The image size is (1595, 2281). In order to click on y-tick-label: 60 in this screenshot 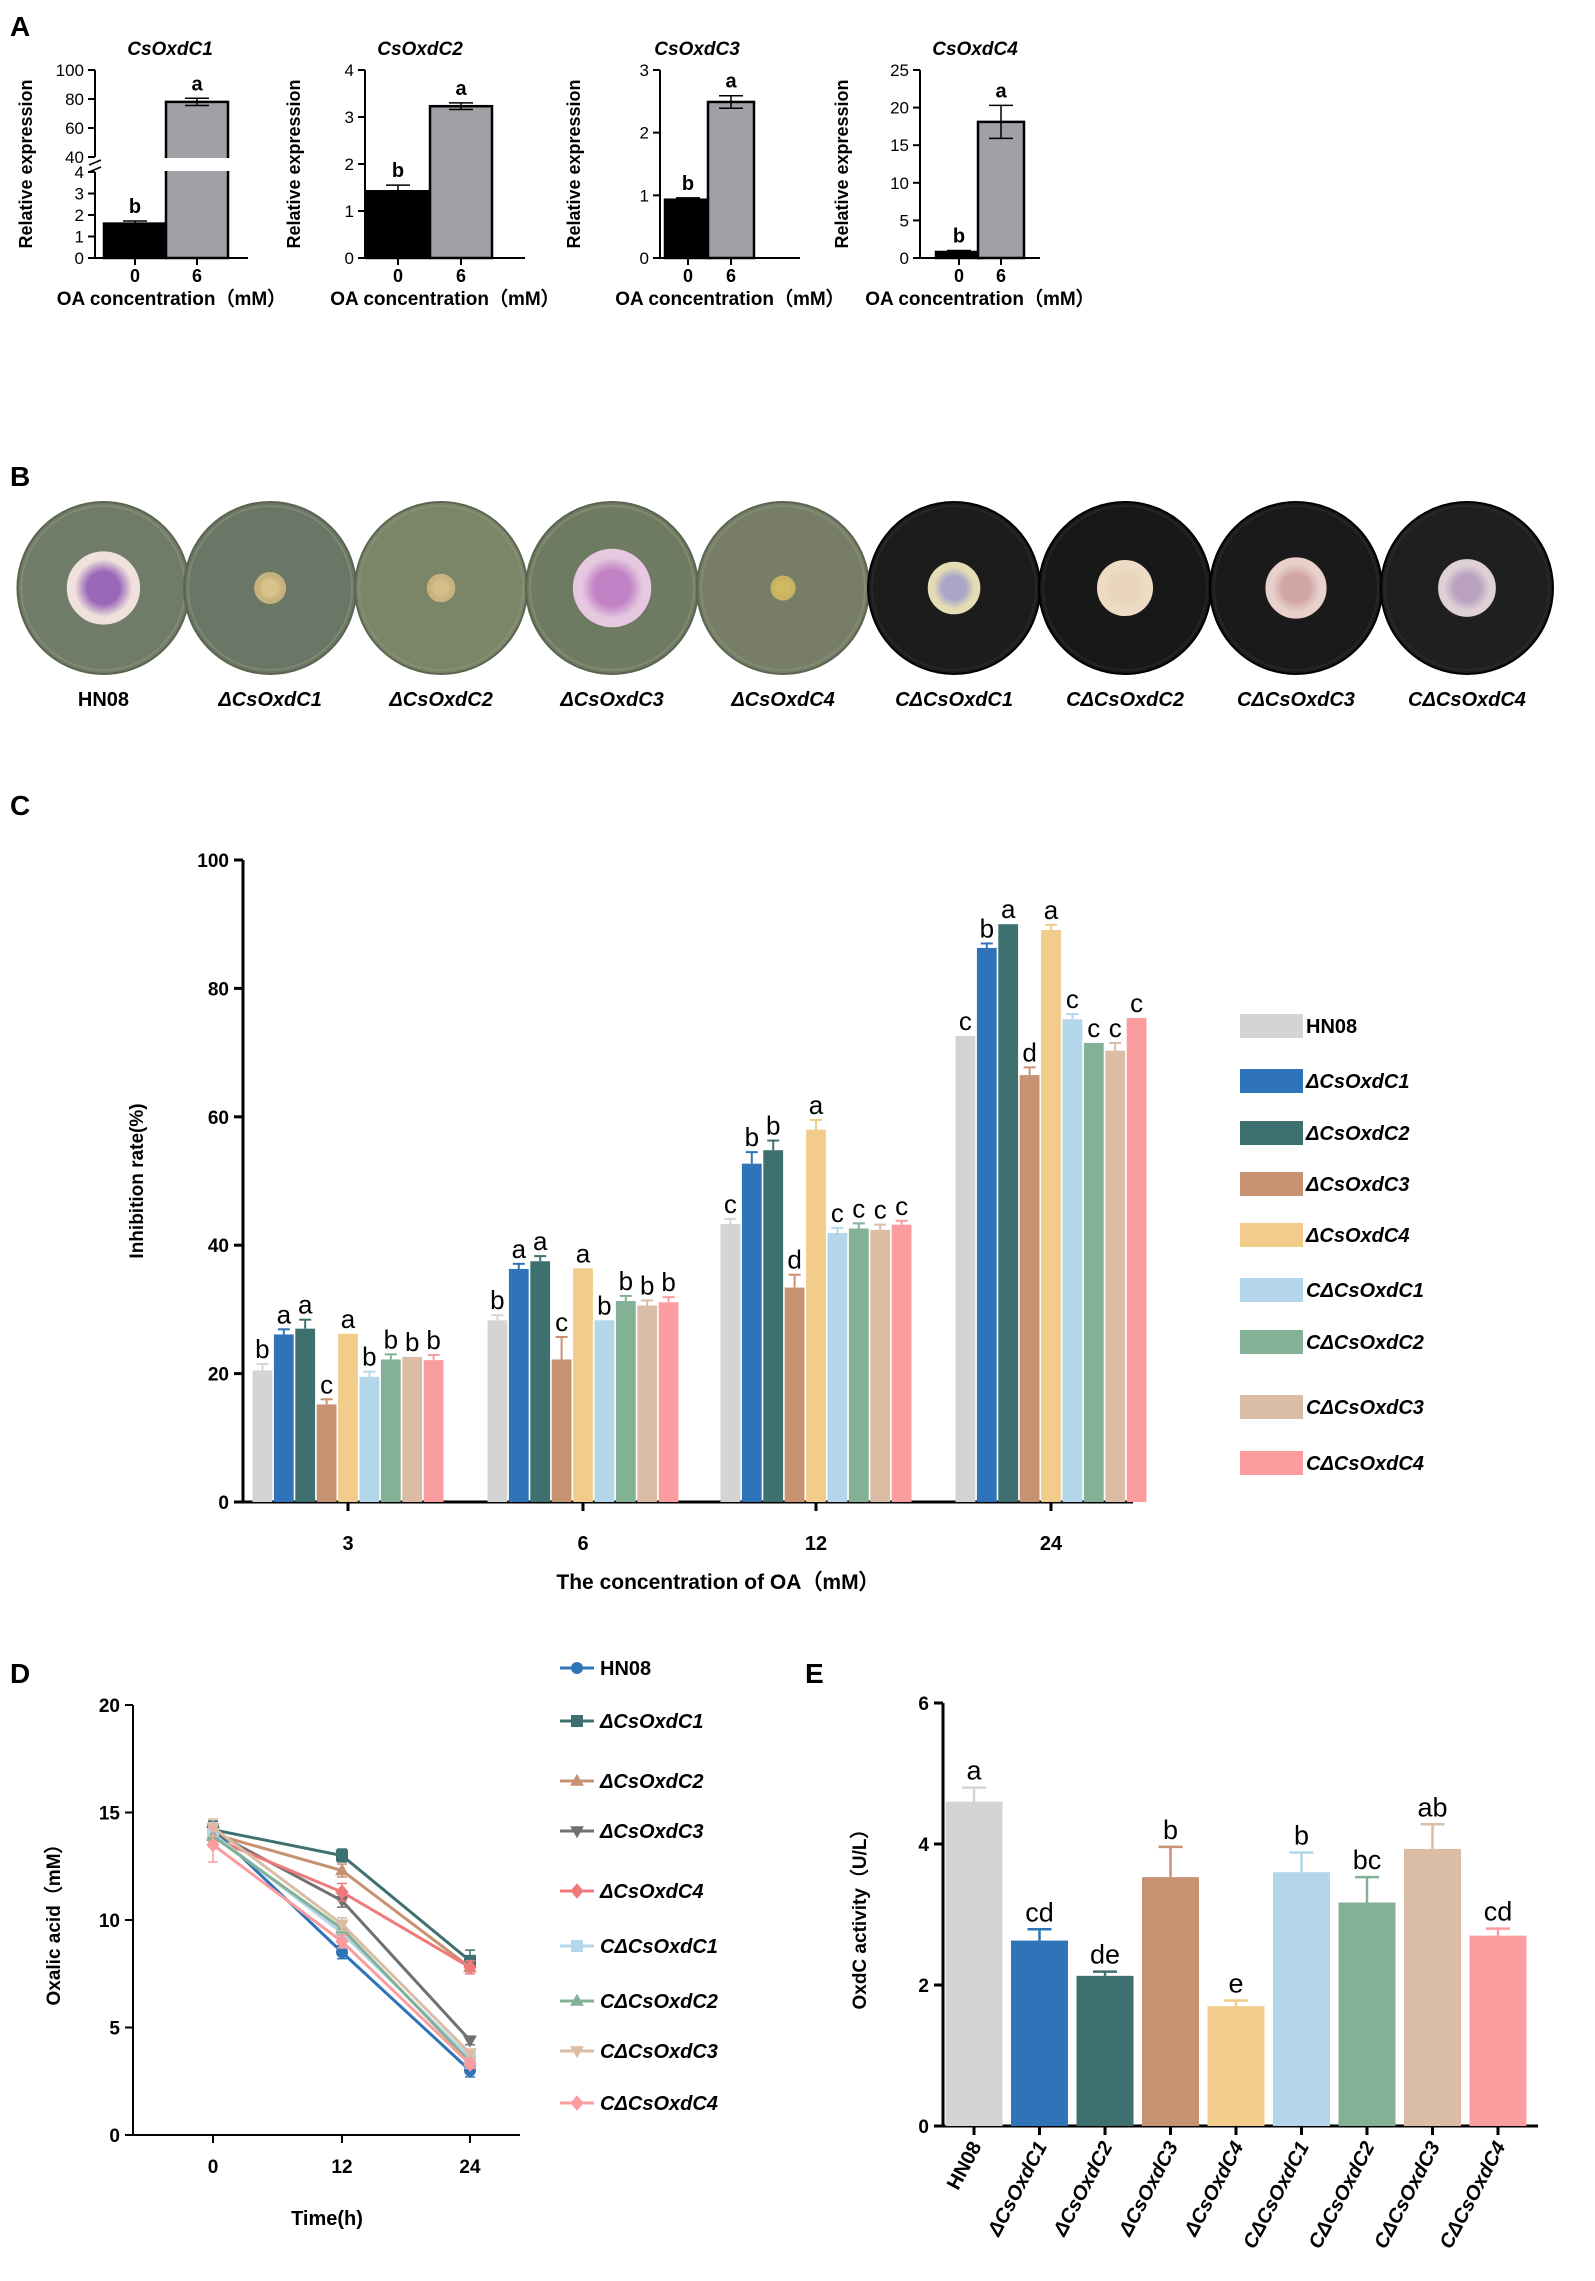, I will do `click(74, 128)`.